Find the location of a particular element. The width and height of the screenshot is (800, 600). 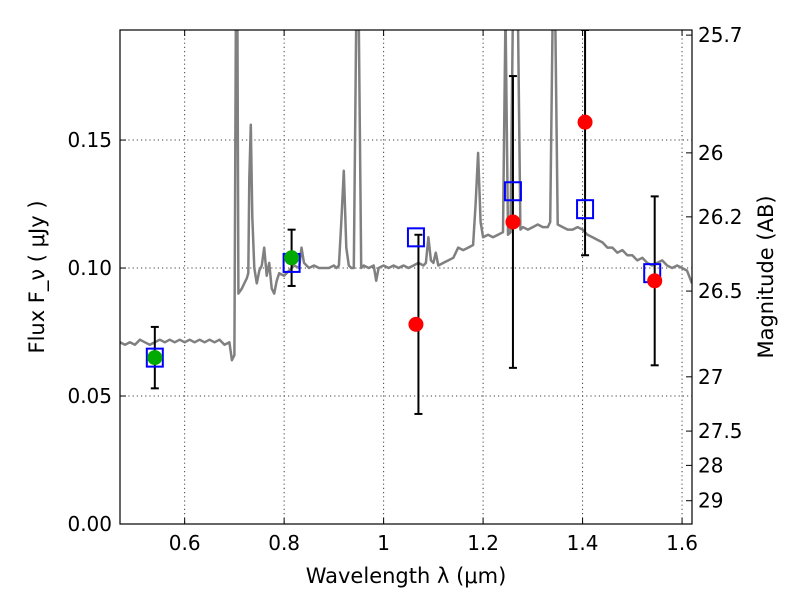

x-tick-label: 1.6 is located at coordinates (682, 543).